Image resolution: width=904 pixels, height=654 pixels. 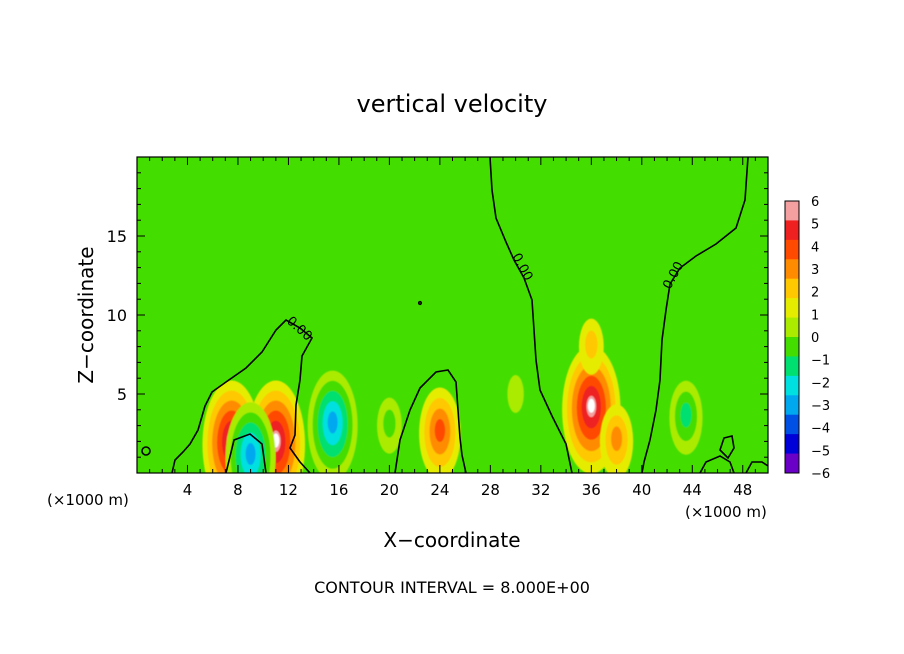 What do you see at coordinates (695, 315) in the screenshot?
I see `zero-contour-right` at bounding box center [695, 315].